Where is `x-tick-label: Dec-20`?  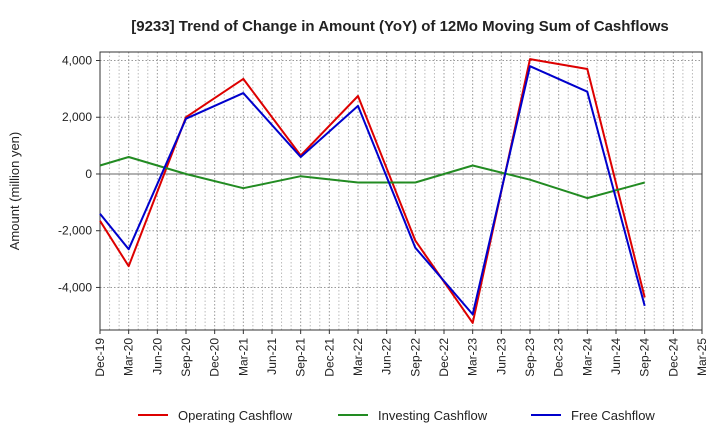
x-tick-label: Dec-20 is located at coordinates (215, 357).